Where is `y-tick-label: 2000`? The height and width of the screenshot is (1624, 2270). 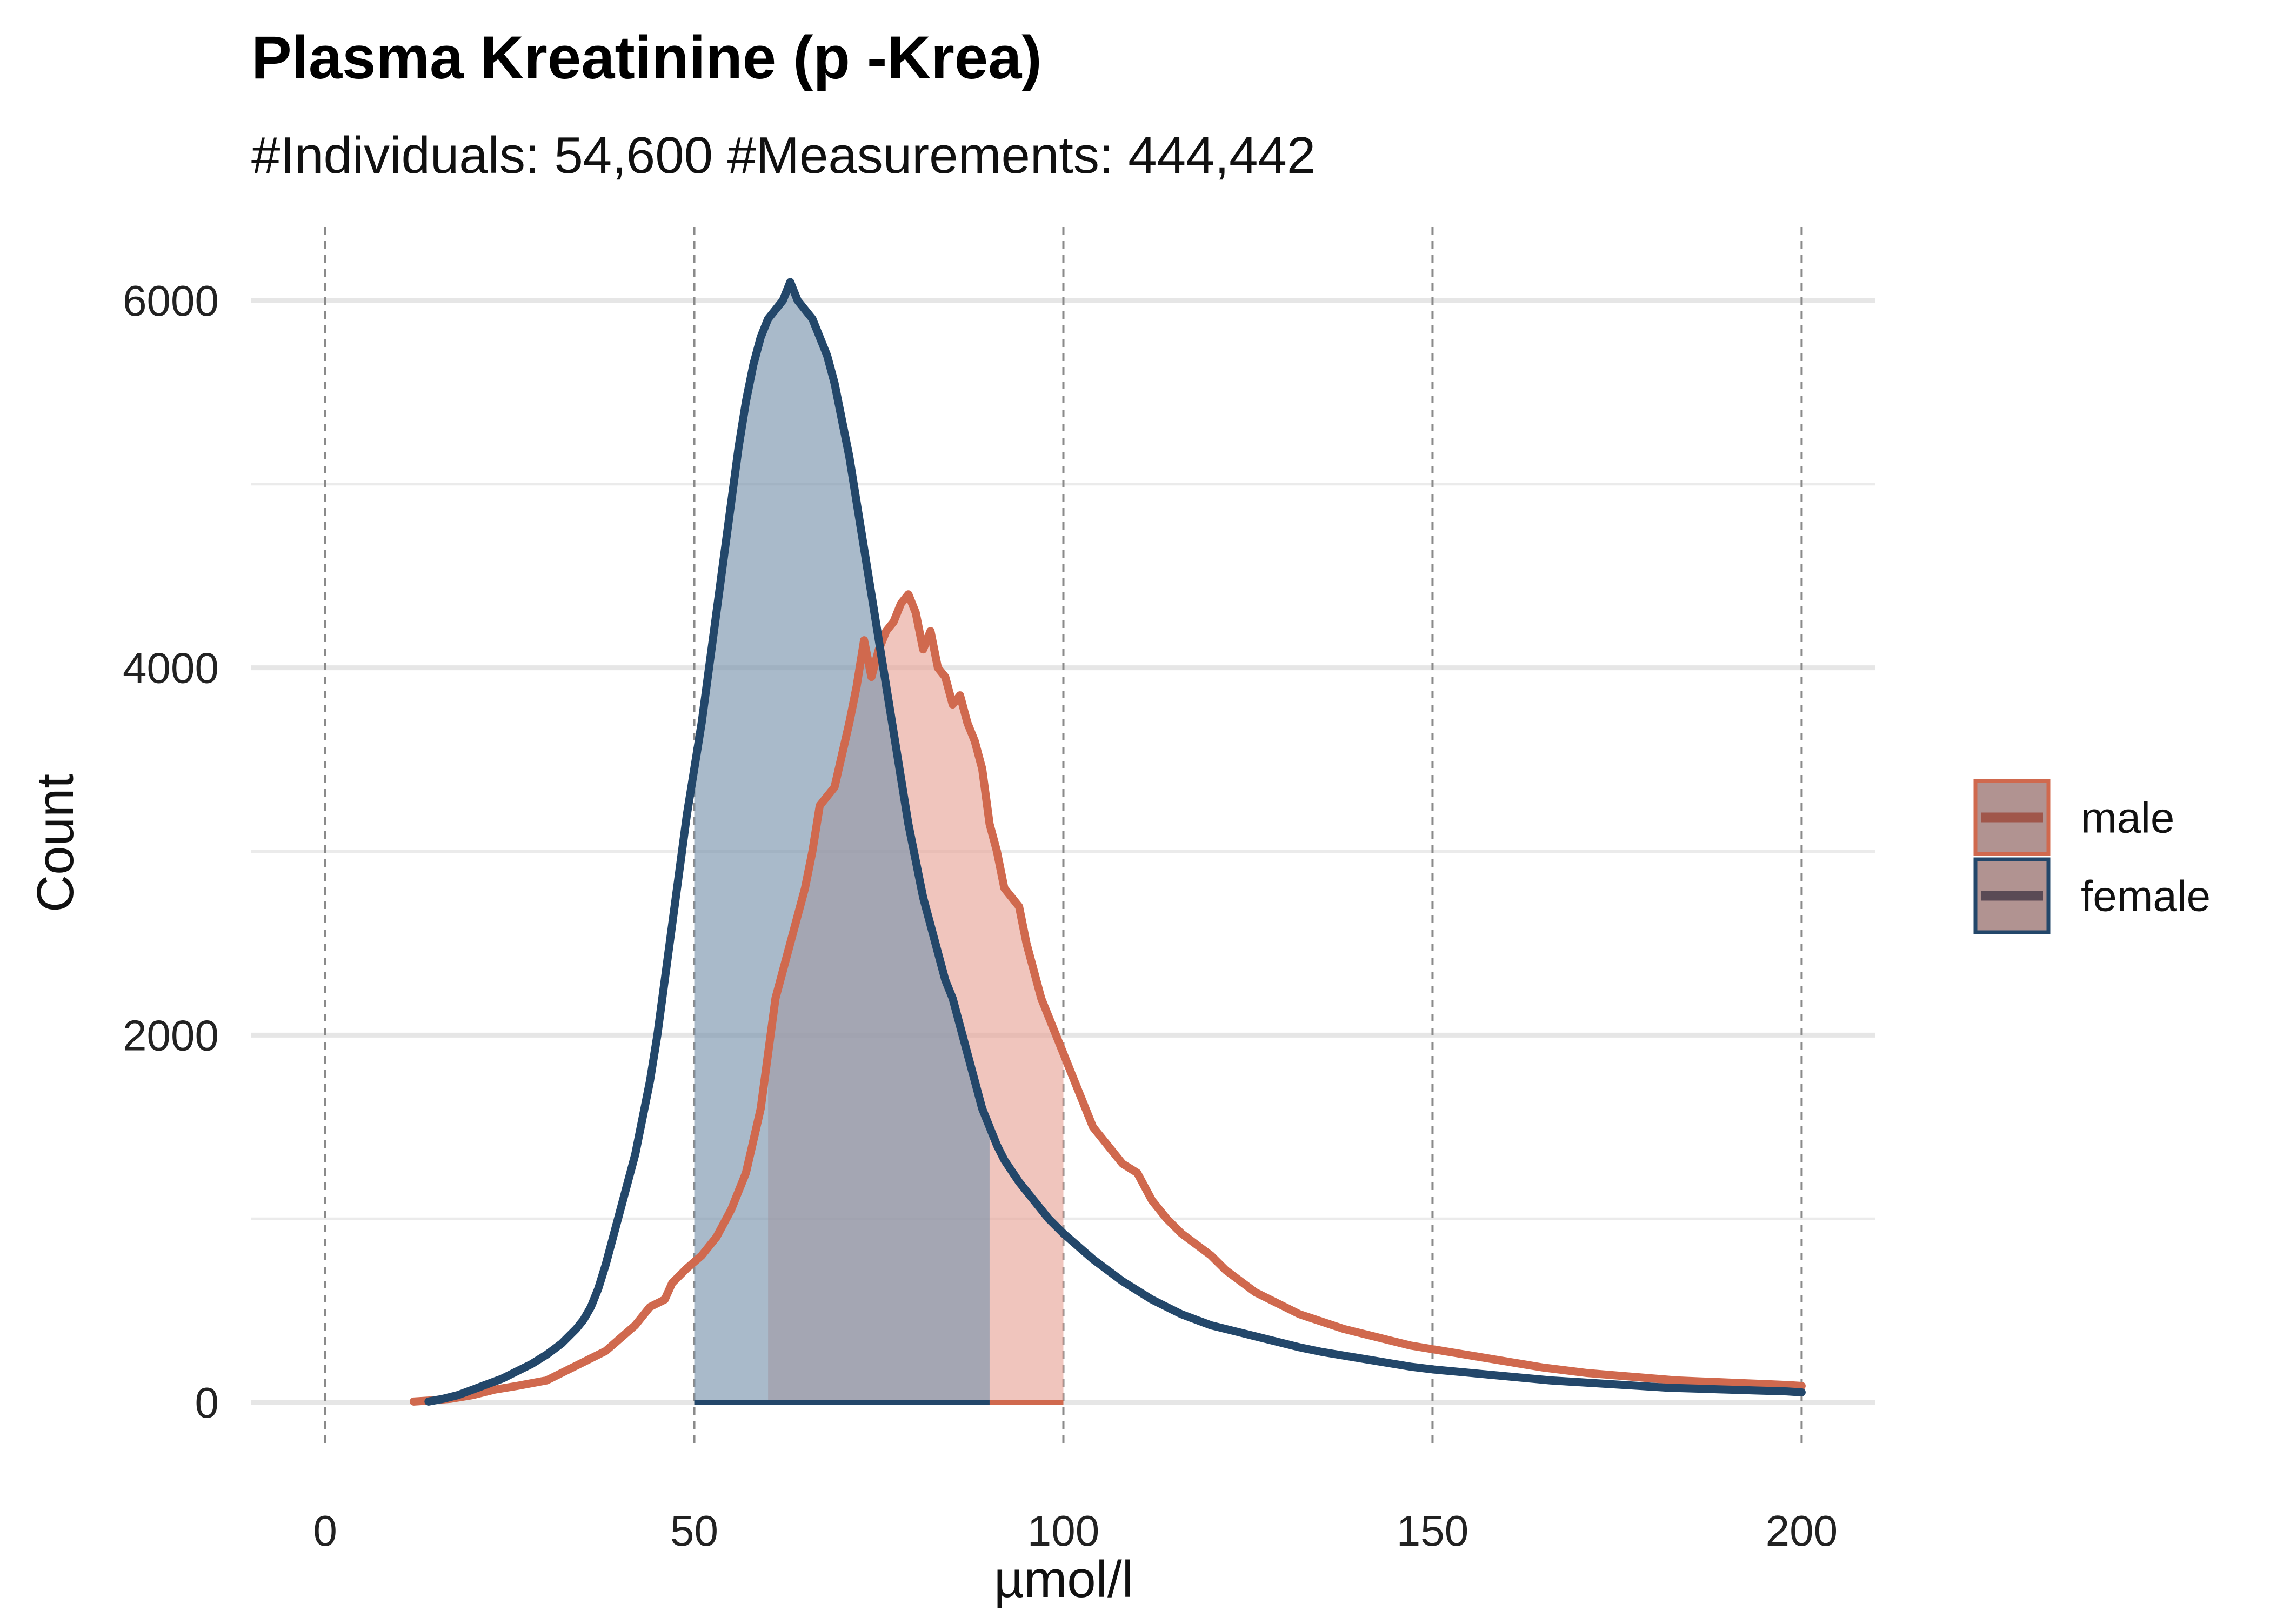
y-tick-label: 2000 is located at coordinates (171, 1035).